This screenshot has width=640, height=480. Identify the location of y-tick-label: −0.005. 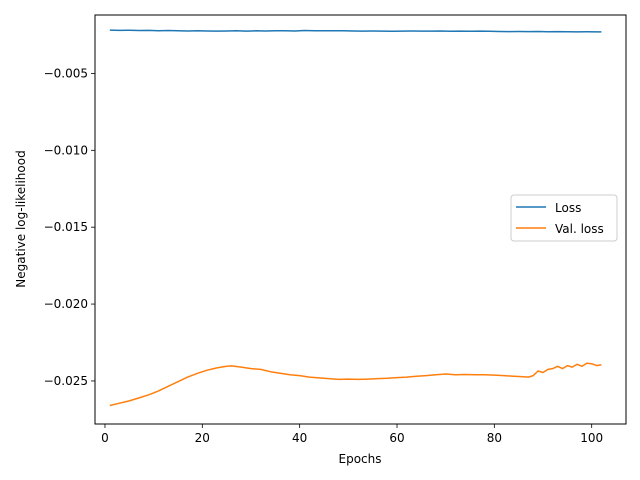
(66, 73).